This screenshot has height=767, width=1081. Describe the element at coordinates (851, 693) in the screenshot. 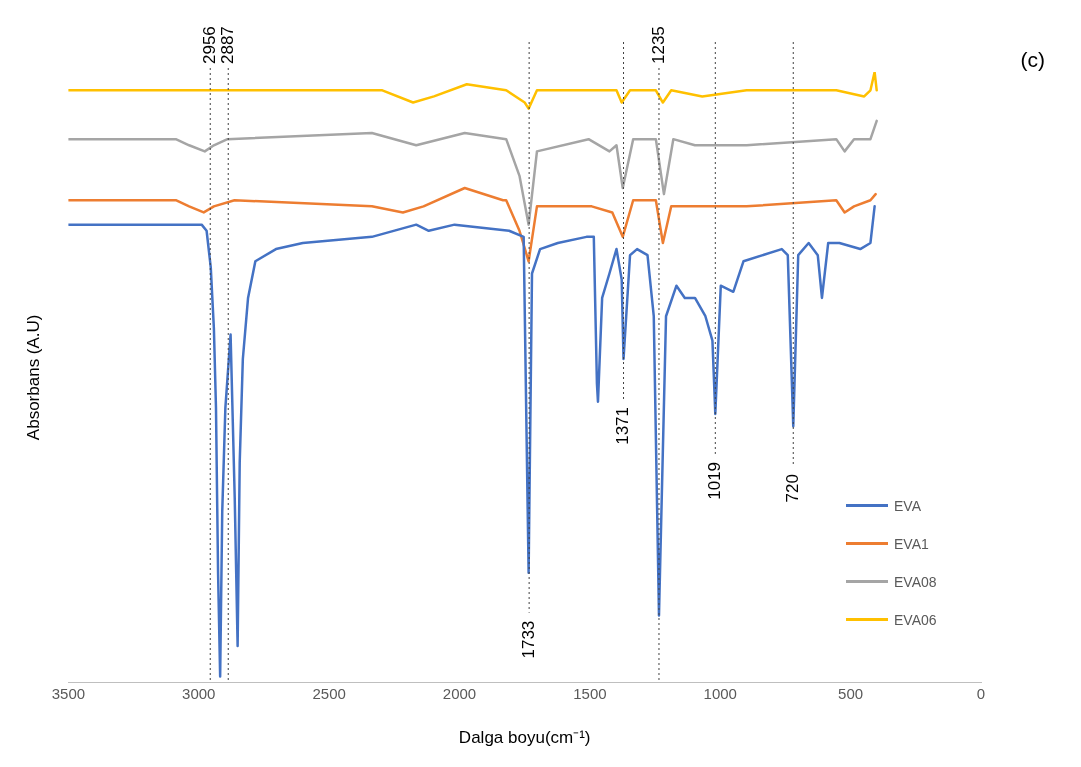

I see `x-tick-label: 500` at that location.